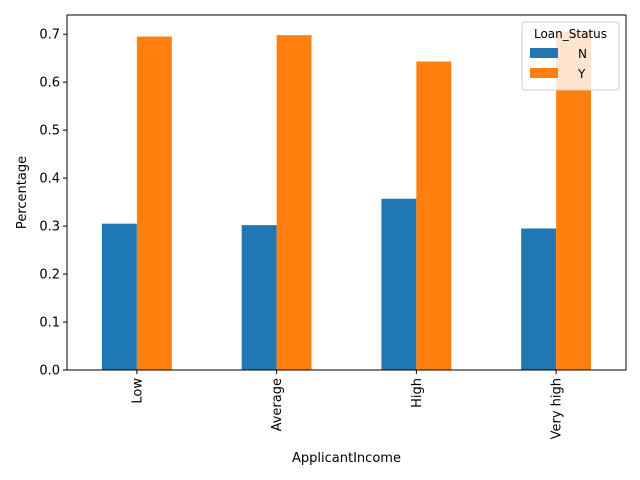 This screenshot has height=480, width=640. Describe the element at coordinates (557, 408) in the screenshot. I see `x-tick-label: Very high` at that location.